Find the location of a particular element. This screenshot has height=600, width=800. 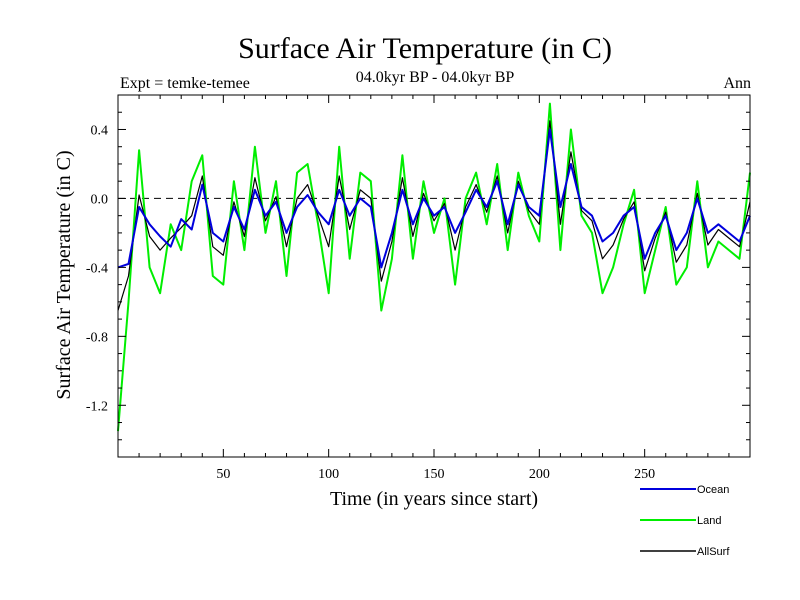

x-axis-label: Time (in years since start) is located at coordinates (434, 499).